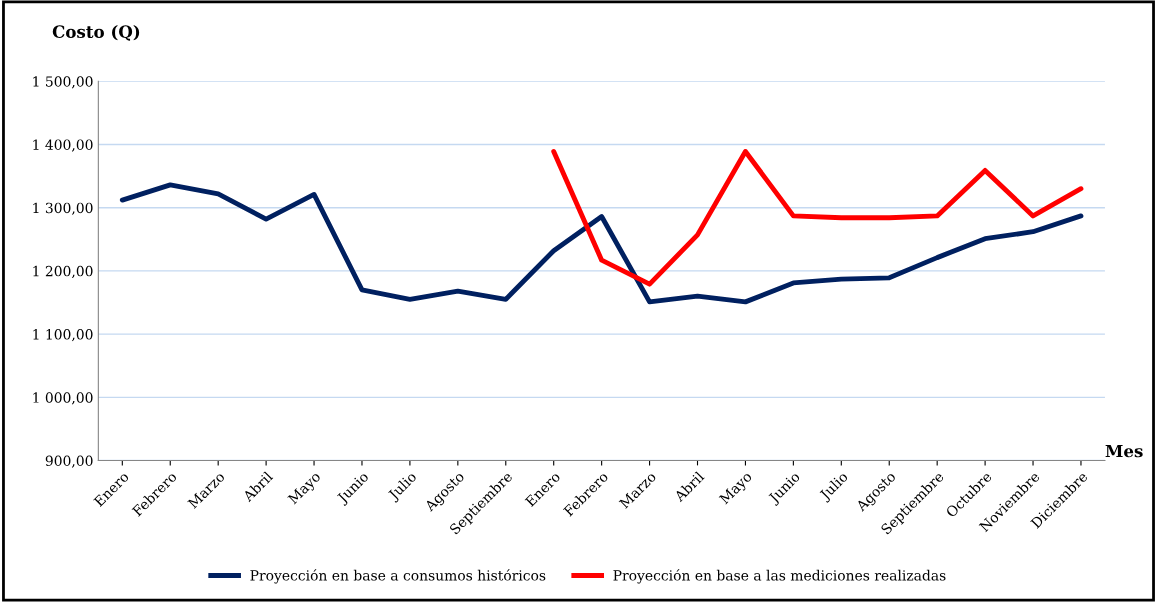 The image size is (1157, 602). Describe the element at coordinates (63, 145) in the screenshot. I see `y-tick-label: 1 400,00` at that location.